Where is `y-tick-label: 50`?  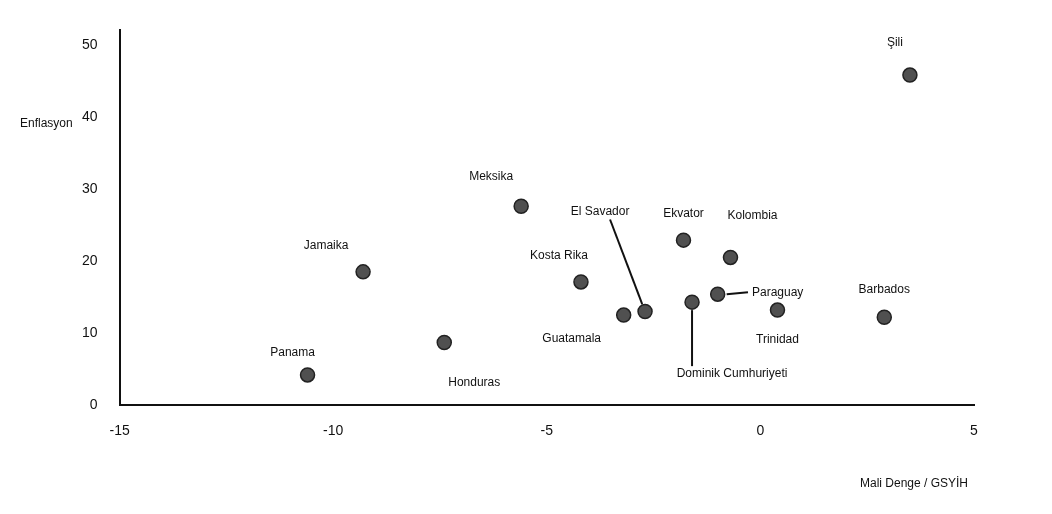
y-tick-label: 50 is located at coordinates (89, 43).